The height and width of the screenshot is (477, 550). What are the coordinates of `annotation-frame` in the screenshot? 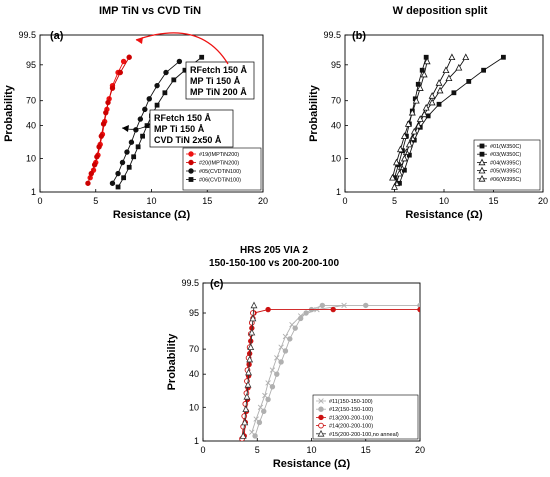 It's located at (220, 80).